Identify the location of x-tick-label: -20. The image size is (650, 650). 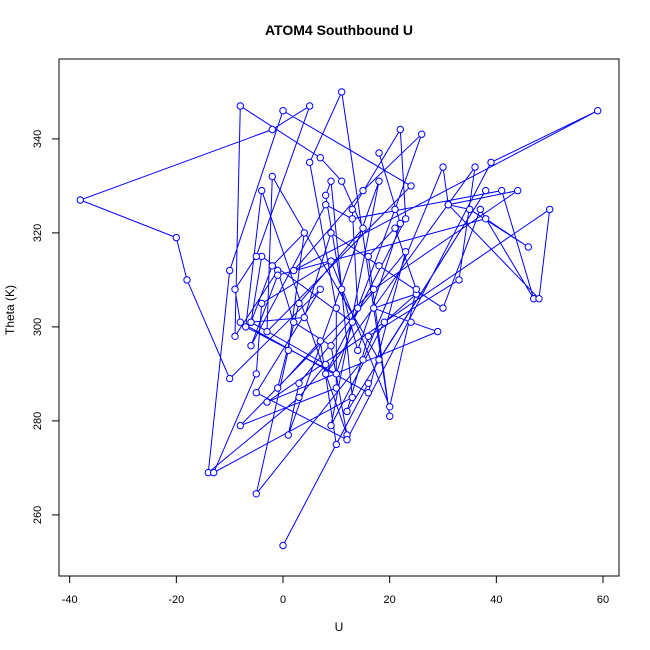
(176, 600).